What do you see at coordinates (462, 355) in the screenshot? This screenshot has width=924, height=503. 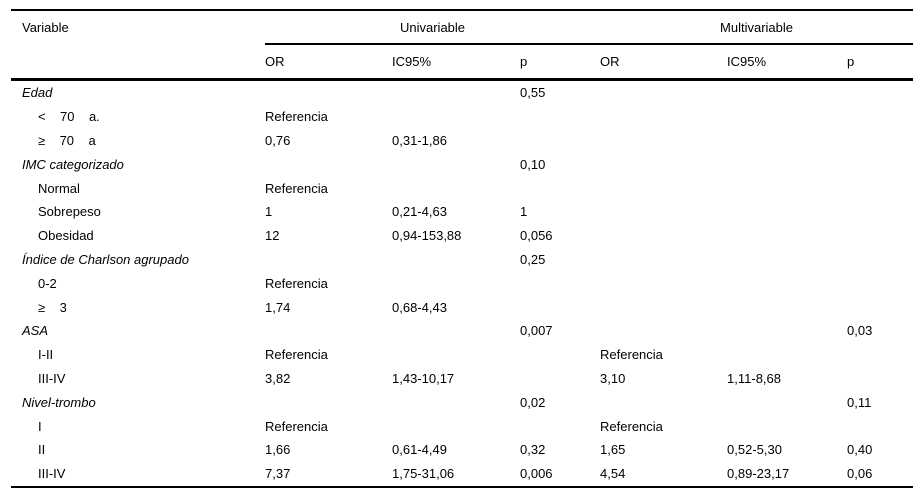 I see `table-row: I-II Referencia Referencia` at bounding box center [462, 355].